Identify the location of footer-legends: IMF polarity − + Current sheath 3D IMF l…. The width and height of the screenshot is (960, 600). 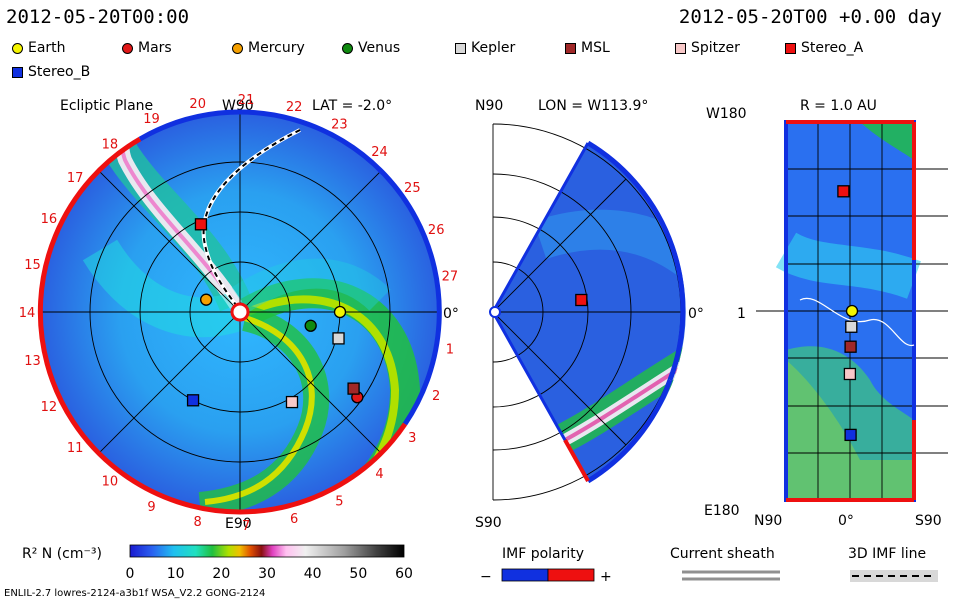
(471, 572).